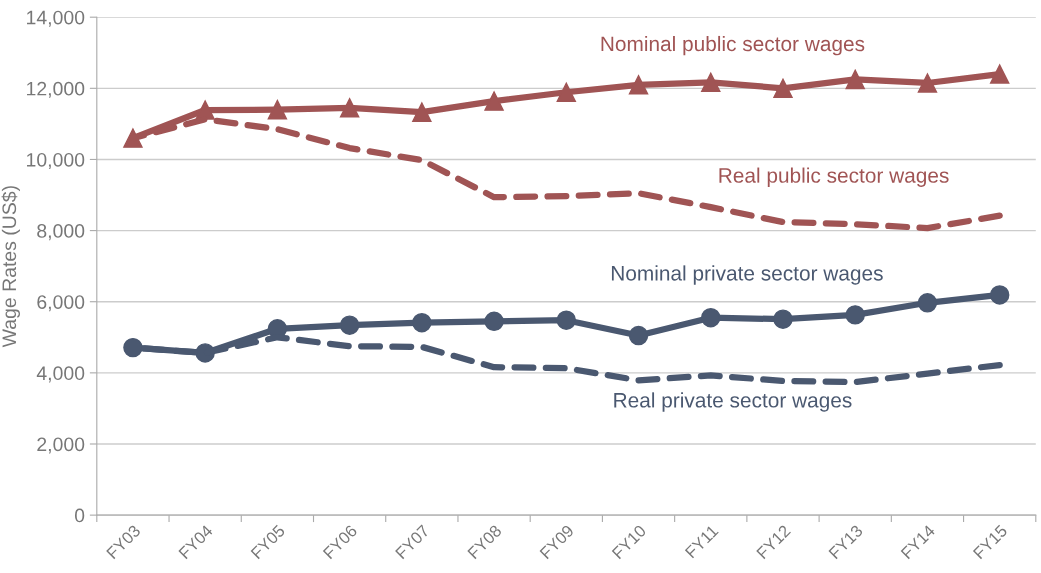 Image resolution: width=1041 pixels, height=573 pixels. I want to click on y-tick-label: 4,000, so click(60, 374).